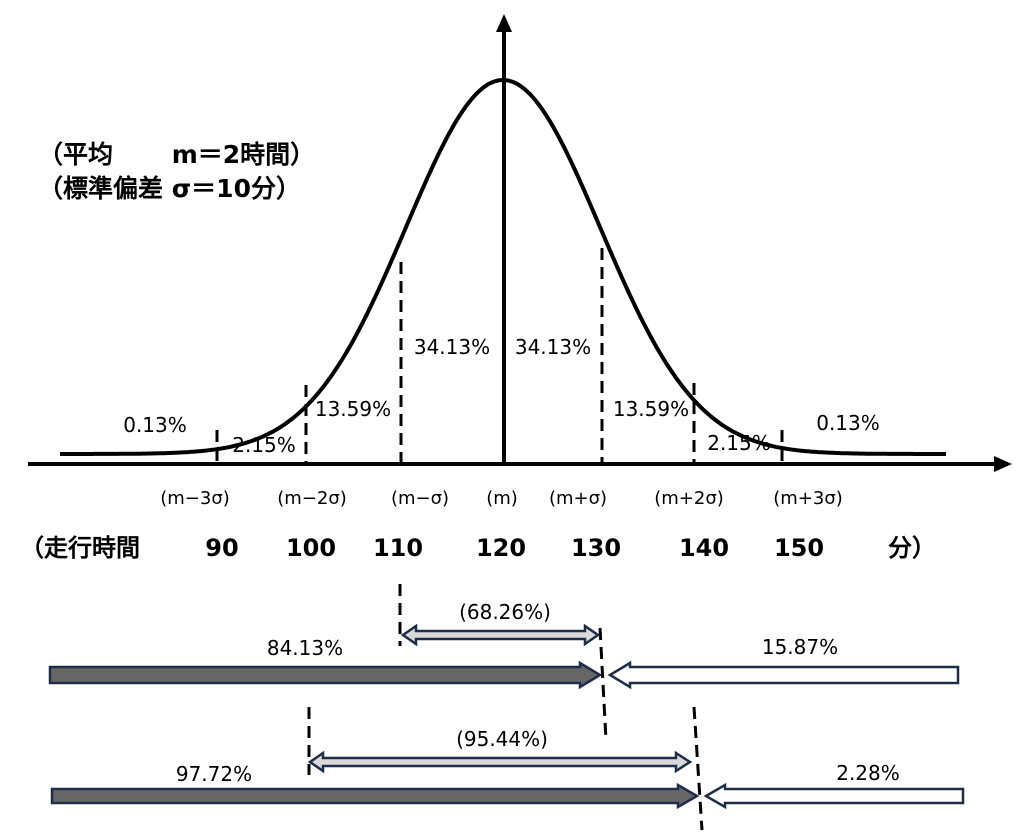 Image resolution: width=1028 pixels, height=835 pixels. Describe the element at coordinates (452, 347) in the screenshot. I see `pct-left-0-1: 34.13%` at that location.